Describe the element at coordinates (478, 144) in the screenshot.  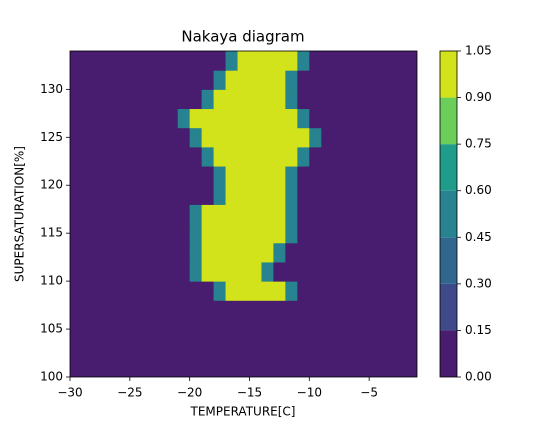
I see `colorbar-tick-label: 0.75` at that location.